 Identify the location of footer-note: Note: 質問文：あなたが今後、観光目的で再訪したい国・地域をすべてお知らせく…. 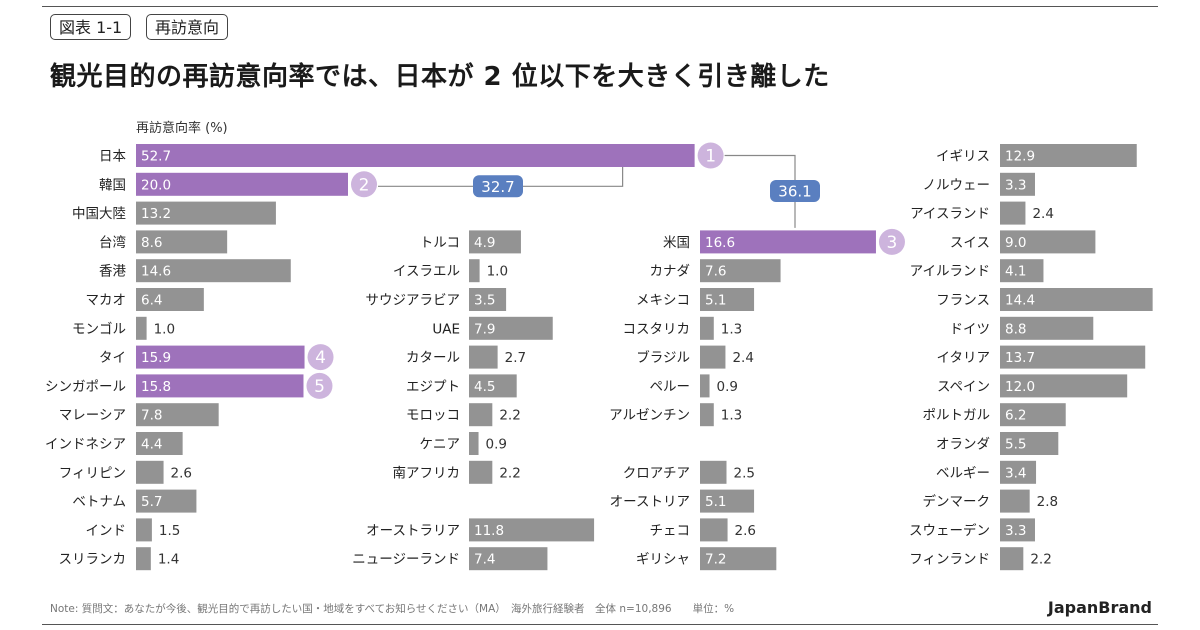
(392, 609).